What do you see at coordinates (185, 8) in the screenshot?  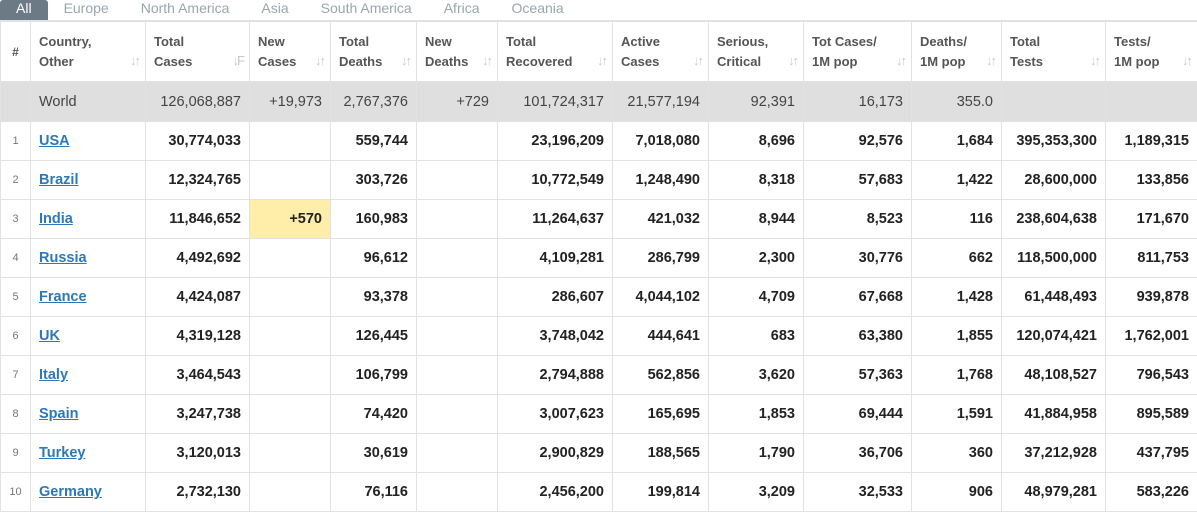 I see `tab-north-america: North America` at bounding box center [185, 8].